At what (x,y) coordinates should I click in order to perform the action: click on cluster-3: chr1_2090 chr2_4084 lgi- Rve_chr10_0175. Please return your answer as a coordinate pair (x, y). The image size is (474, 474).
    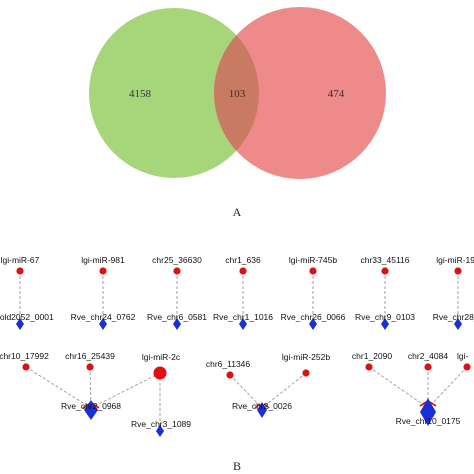
    Looking at the image, I should click on (411, 388).